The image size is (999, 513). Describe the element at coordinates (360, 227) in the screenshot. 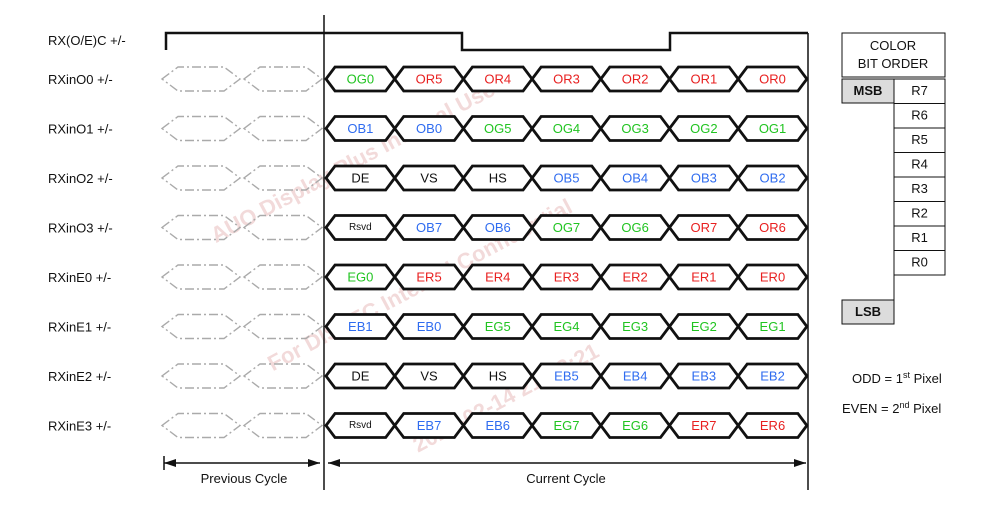

I see `bit-cell-label: Rsvd` at that location.